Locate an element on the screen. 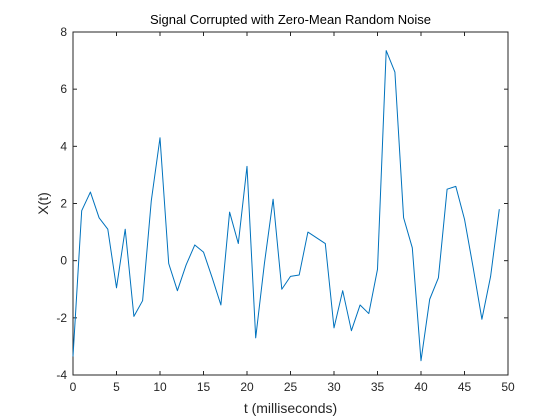 The width and height of the screenshot is (560, 420). x-tick-label: 20 is located at coordinates (247, 387).